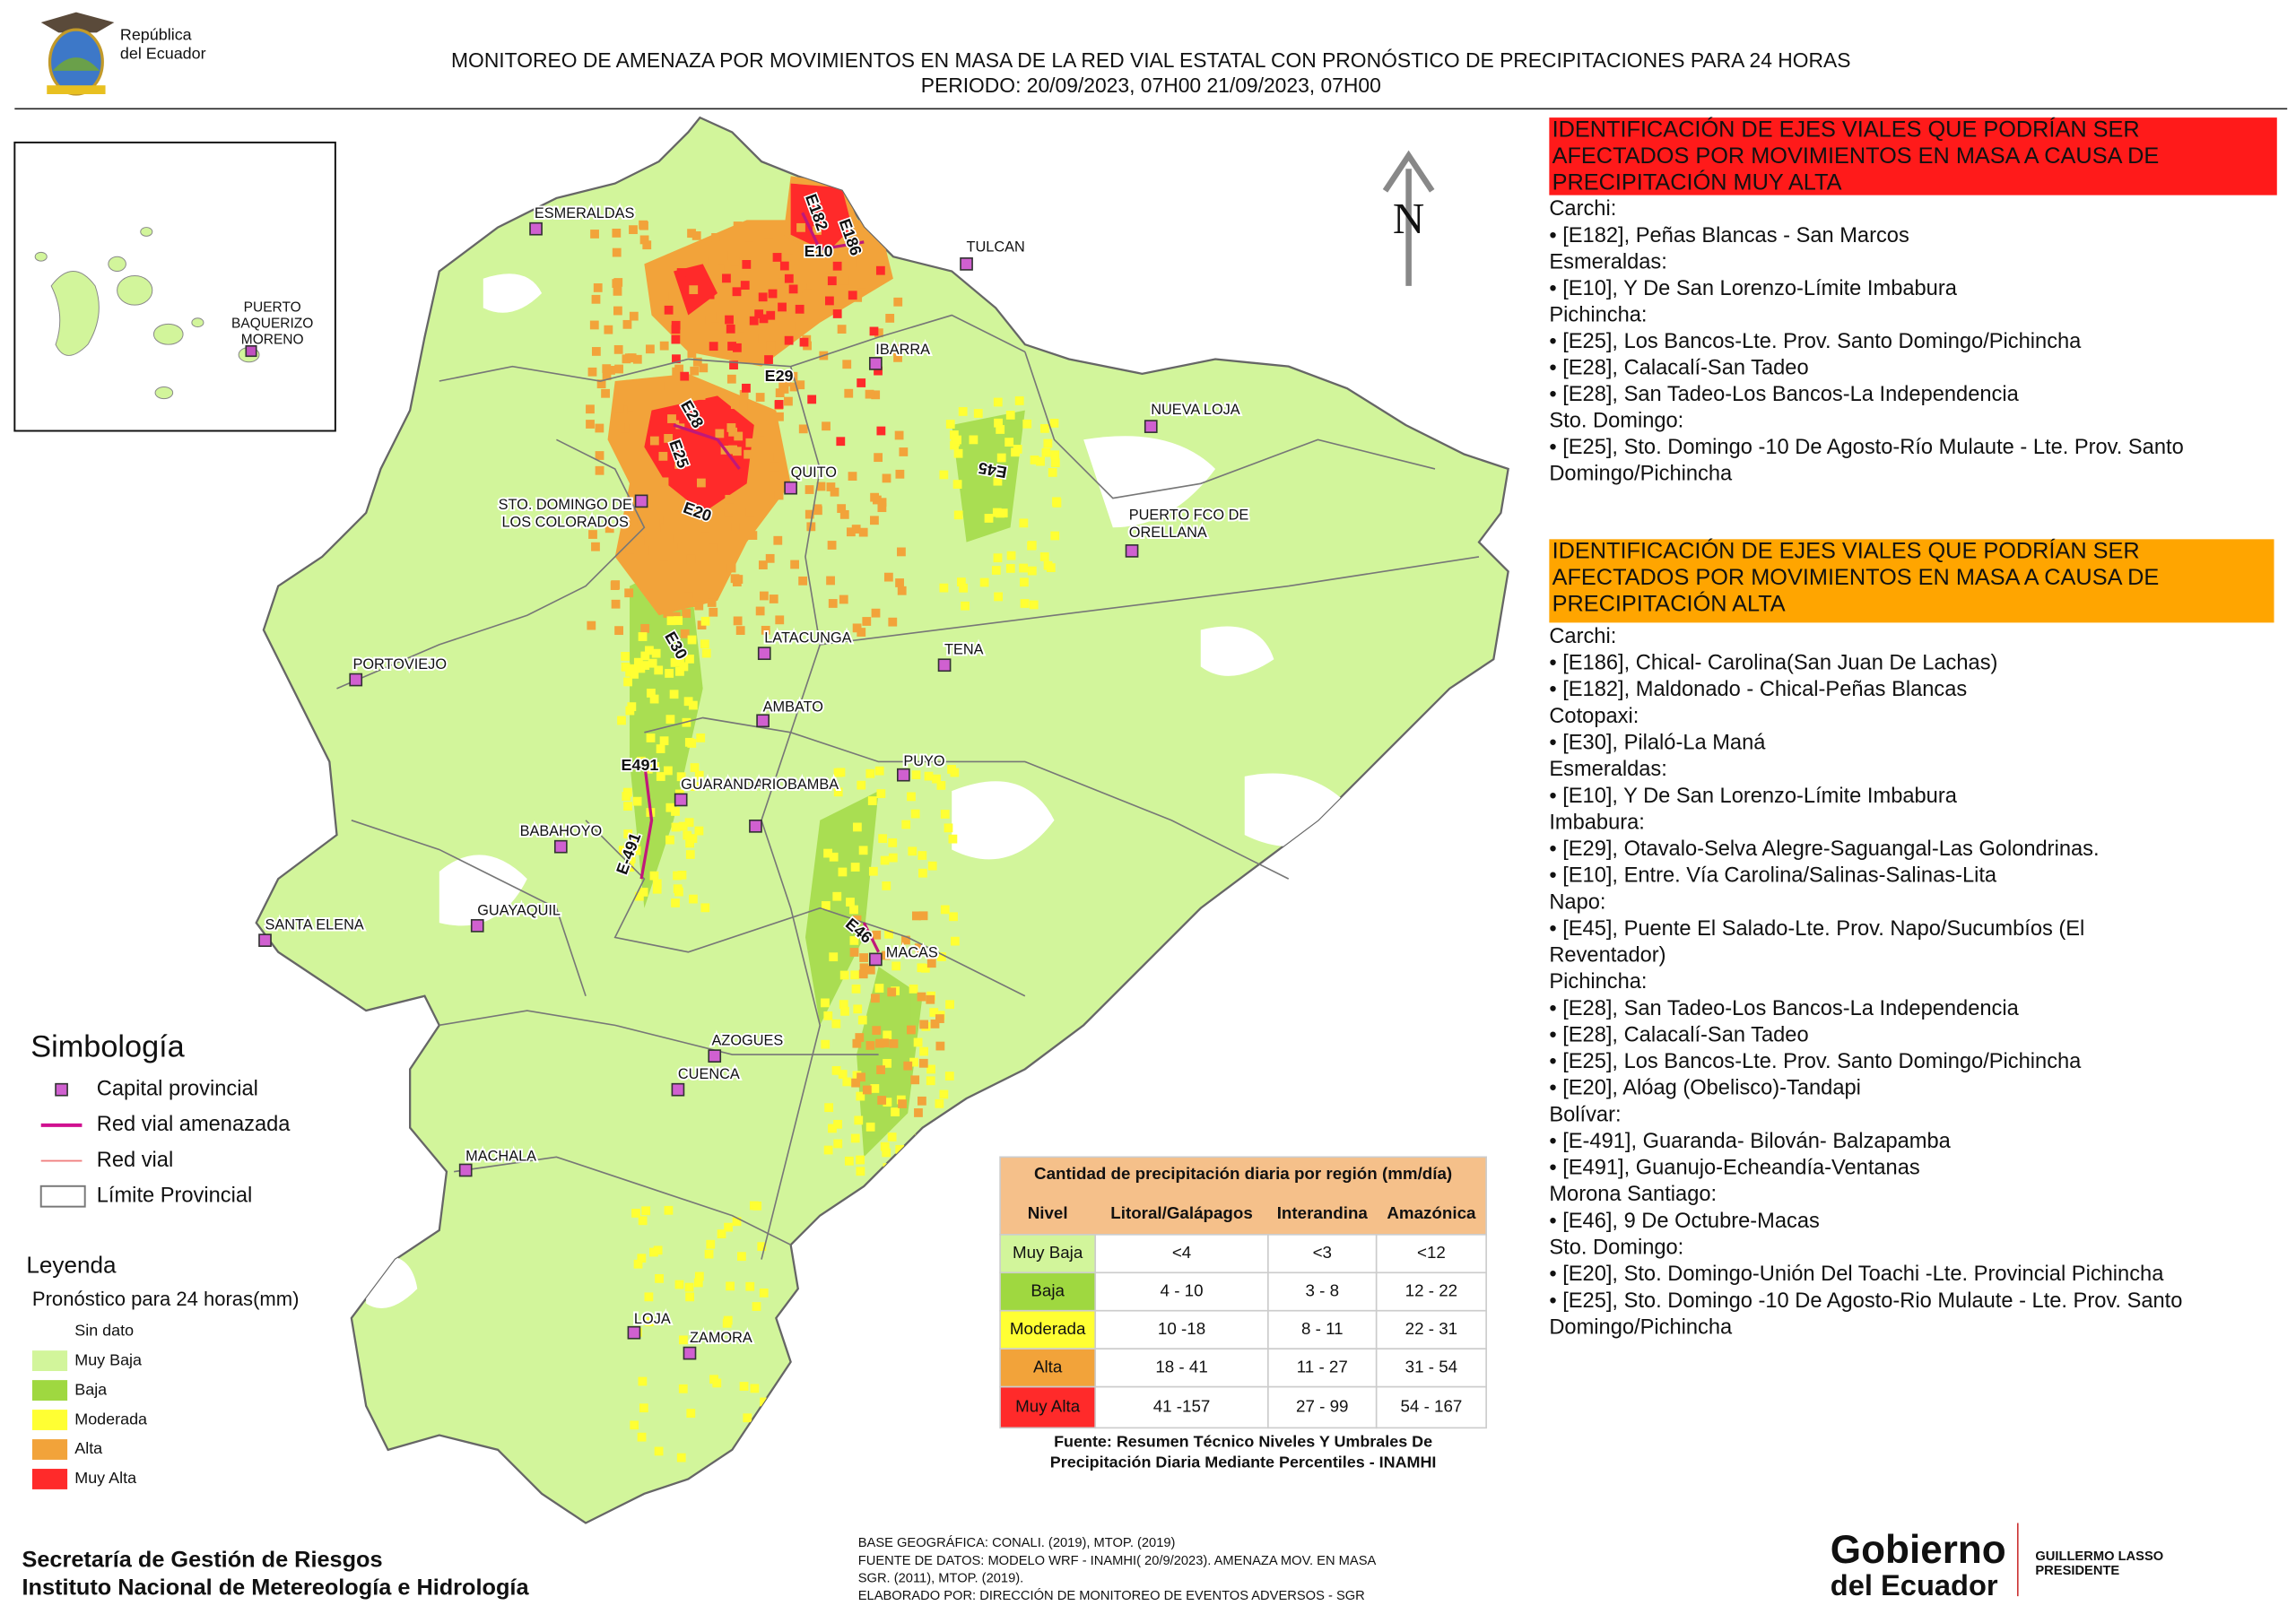  What do you see at coordinates (175, 1195) in the screenshot?
I see `symbology-item: Límite Provincial` at bounding box center [175, 1195].